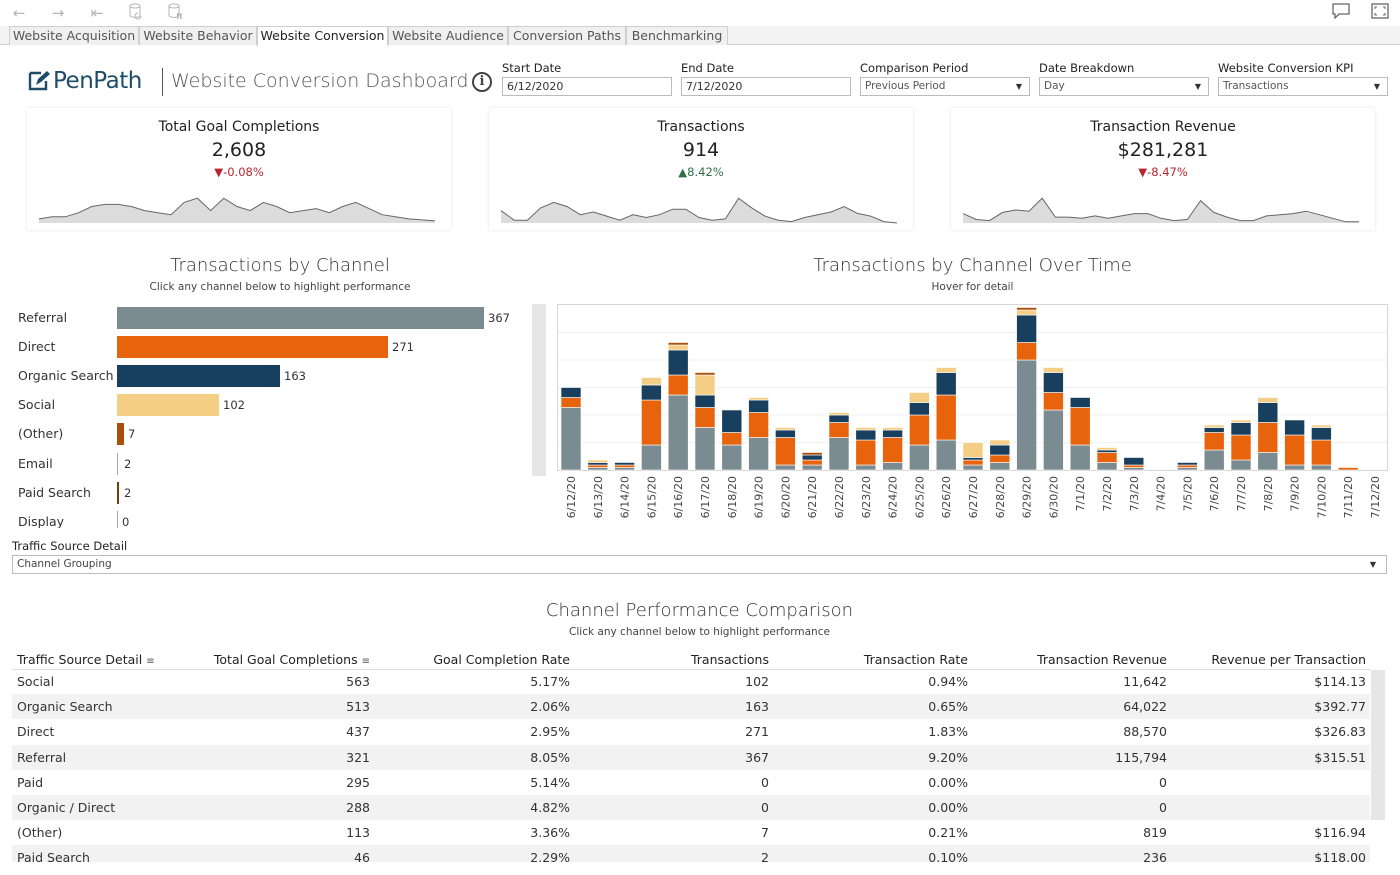 This screenshot has width=1400, height=875. I want to click on kpi-card-total-goal-completions: Total Goal Completions 2,608 ▼-0.08%, so click(239, 169).